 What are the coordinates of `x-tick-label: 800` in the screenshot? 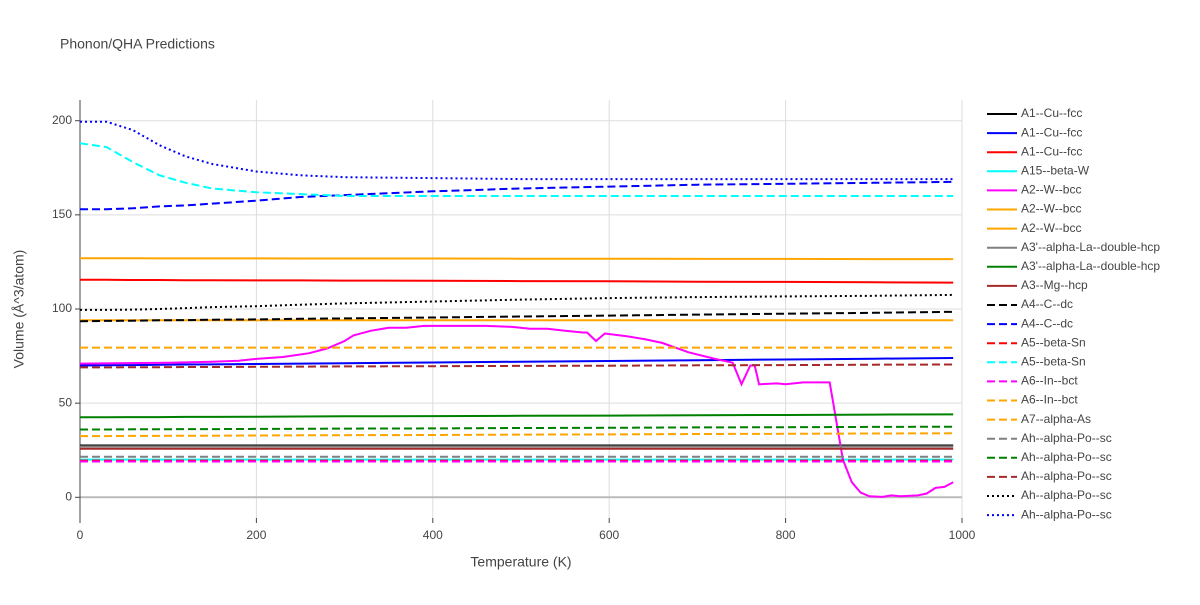 It's located at (786, 535).